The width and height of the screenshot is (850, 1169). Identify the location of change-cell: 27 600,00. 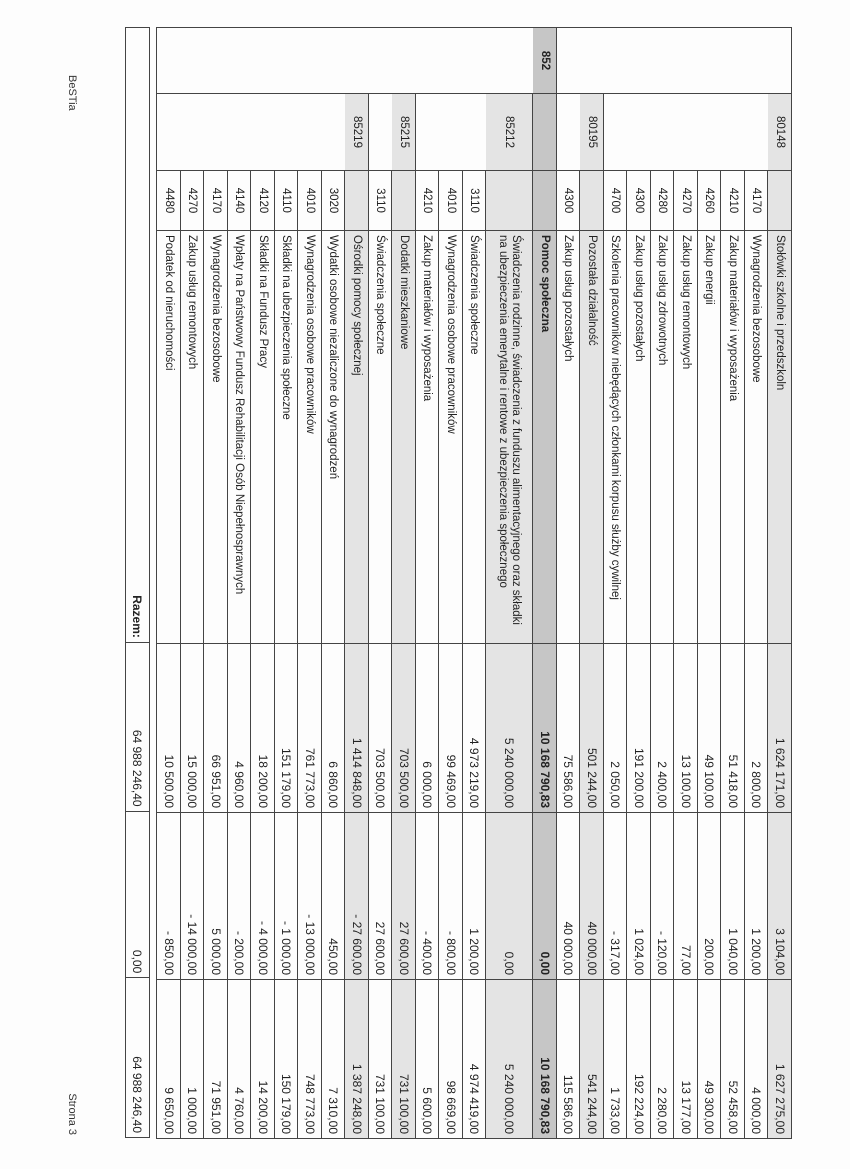
(404, 896).